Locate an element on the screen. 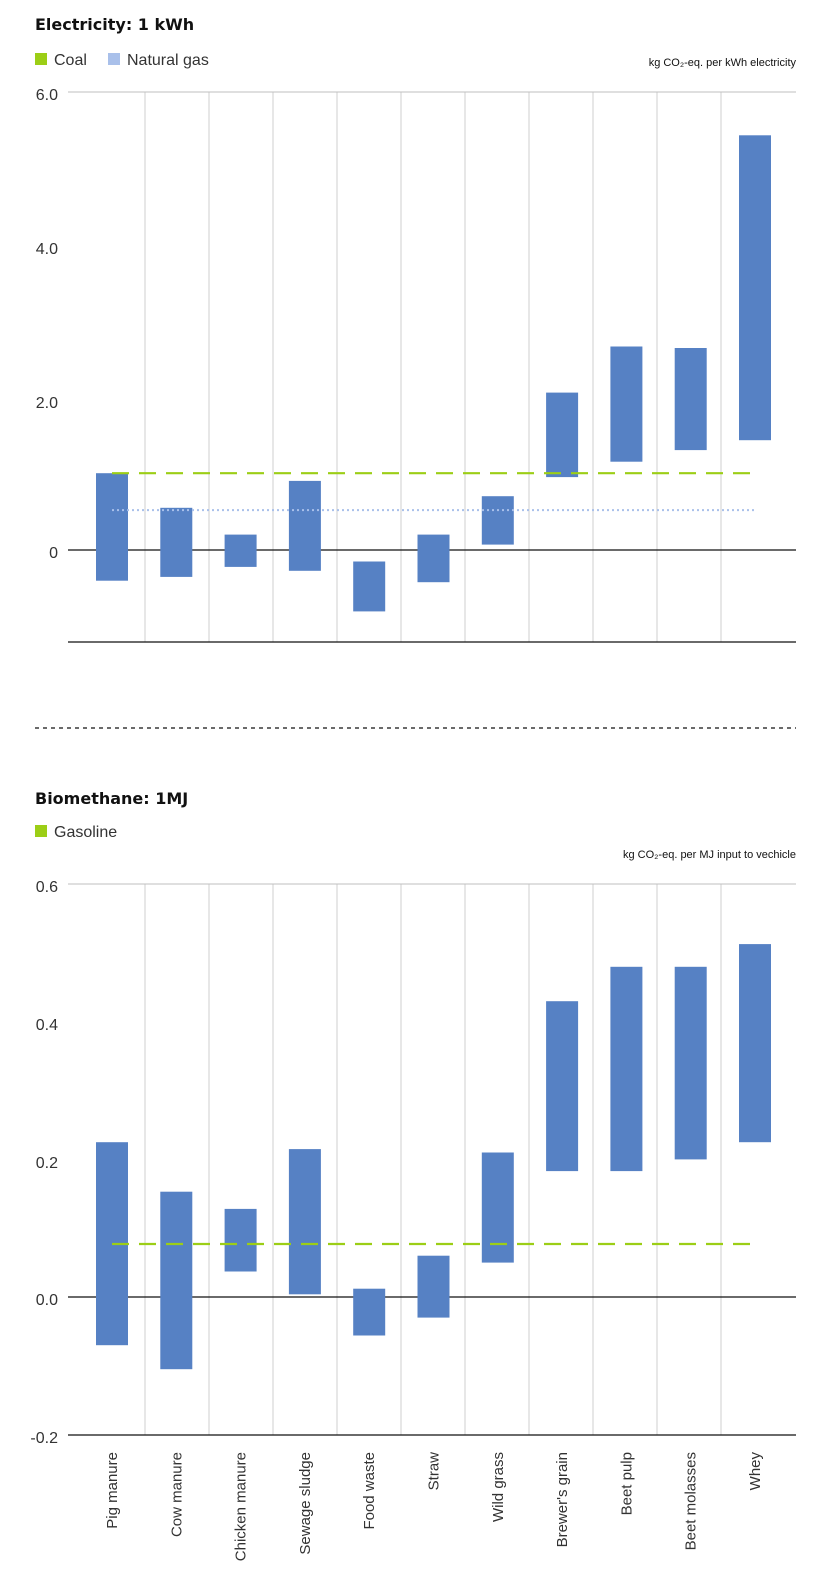  electricity-bar-food-waste is located at coordinates (369, 586).